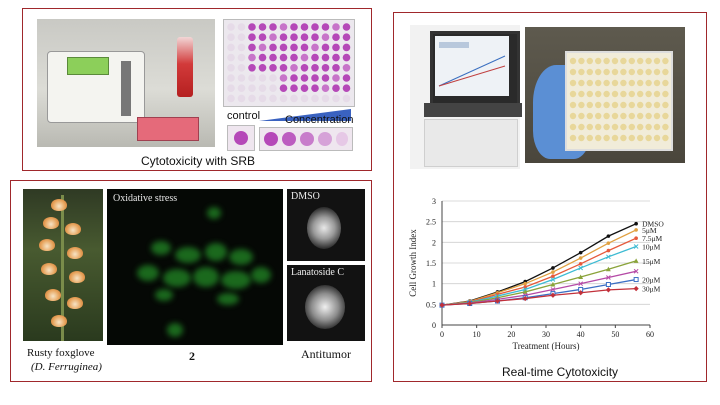 This screenshot has width=720, height=405. I want to click on x-tick-label: 40, so click(581, 334).